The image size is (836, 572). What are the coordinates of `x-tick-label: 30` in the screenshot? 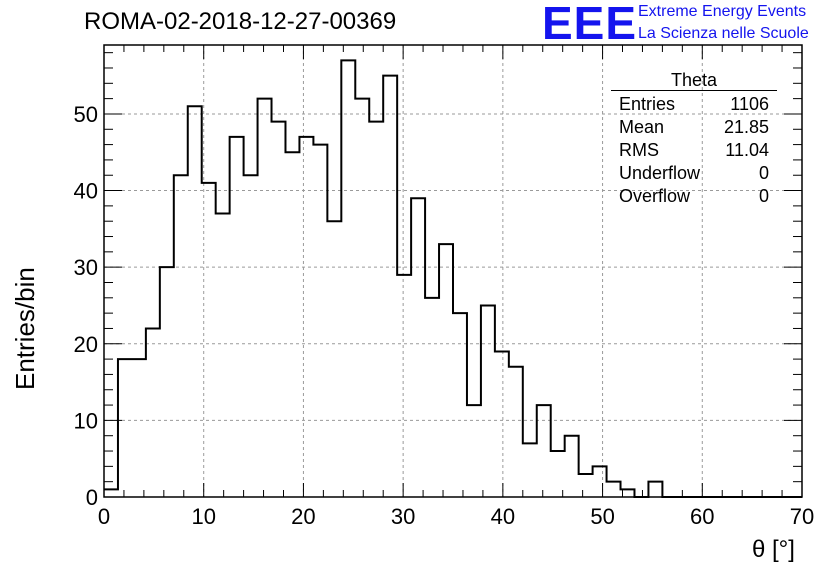 It's located at (403, 516).